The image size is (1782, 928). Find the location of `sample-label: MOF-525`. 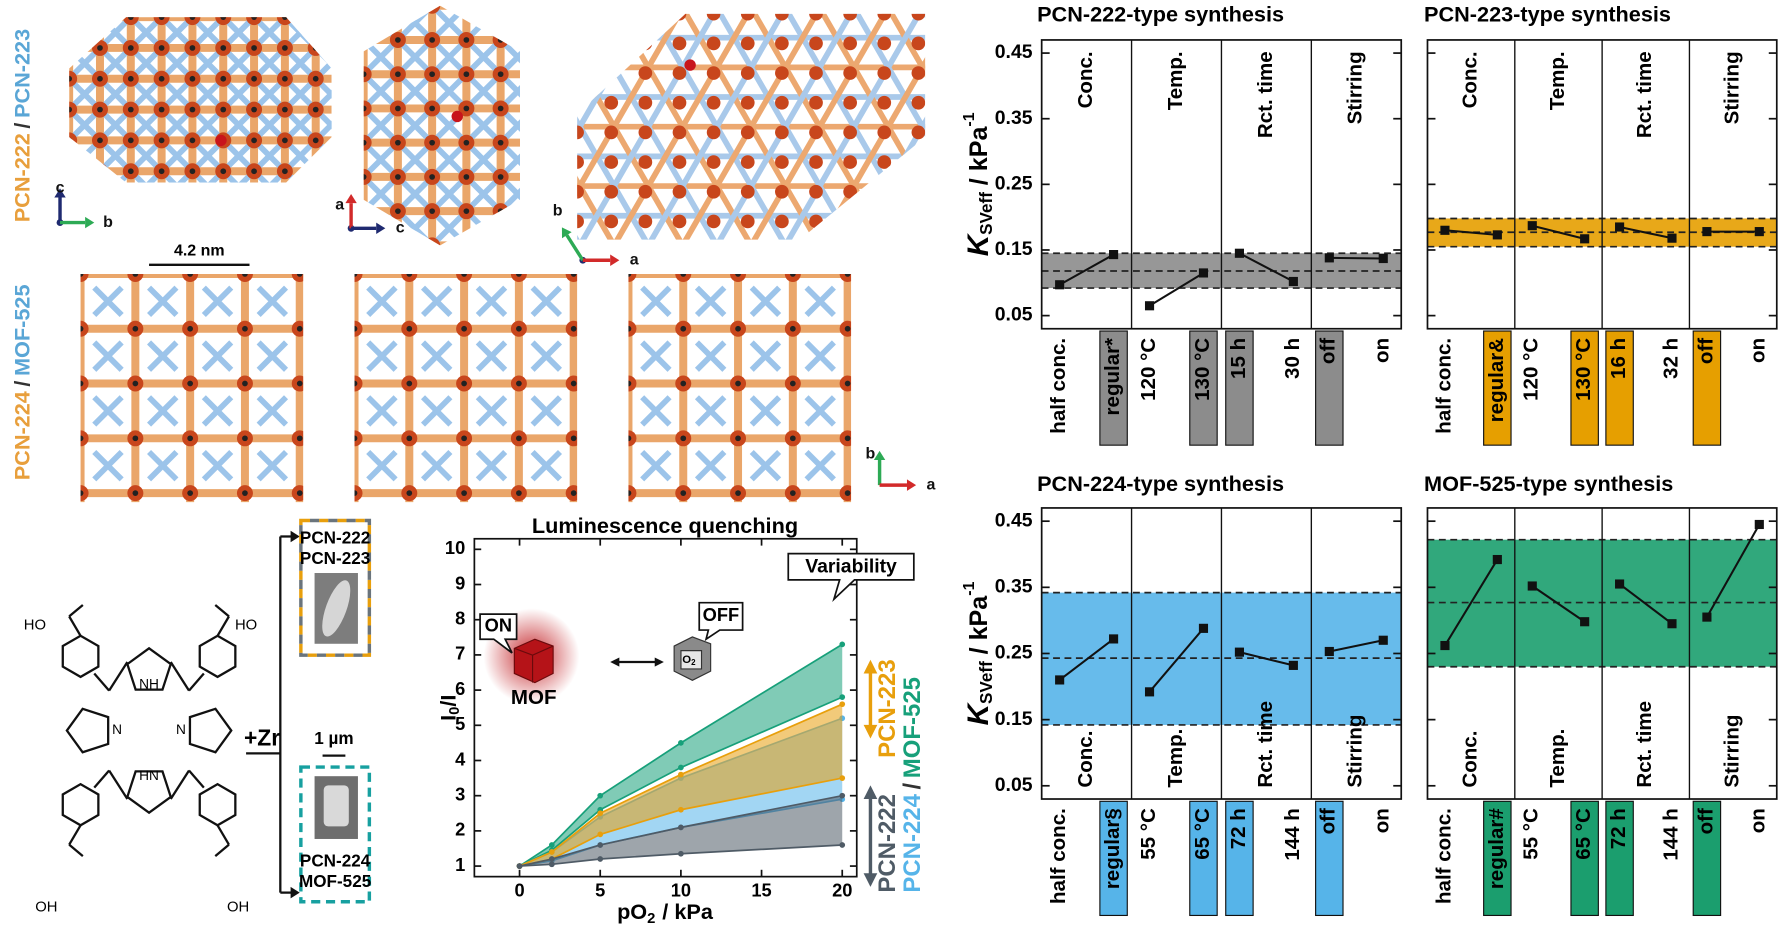

sample-label: MOF-525 is located at coordinates (335, 881).